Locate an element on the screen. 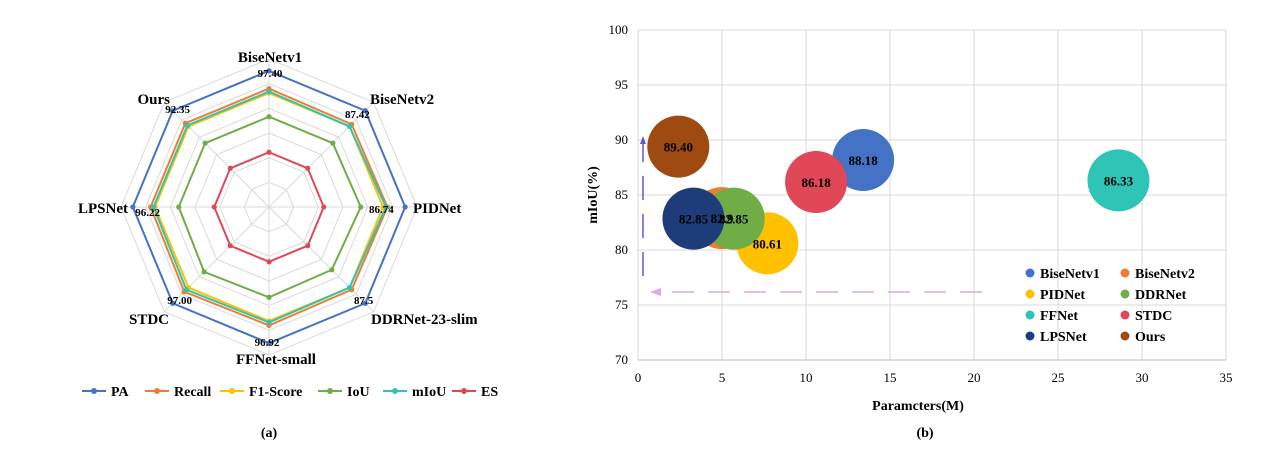  bubble-value-label: 82.85 is located at coordinates (734, 219).